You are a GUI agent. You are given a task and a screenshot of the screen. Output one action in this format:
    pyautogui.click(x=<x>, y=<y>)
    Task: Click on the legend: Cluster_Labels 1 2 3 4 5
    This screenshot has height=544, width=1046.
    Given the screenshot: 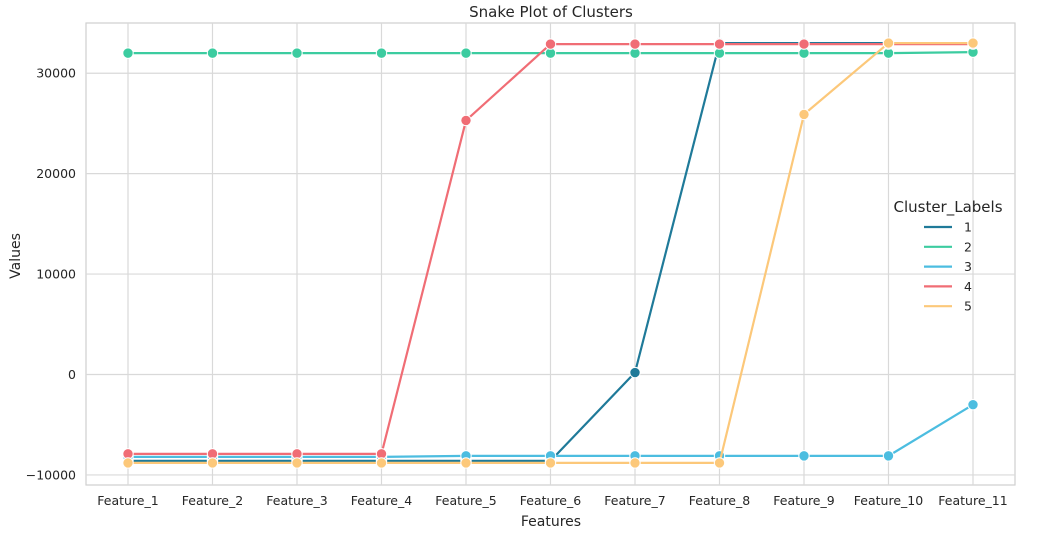 What is the action you would take?
    pyautogui.click(x=947, y=256)
    